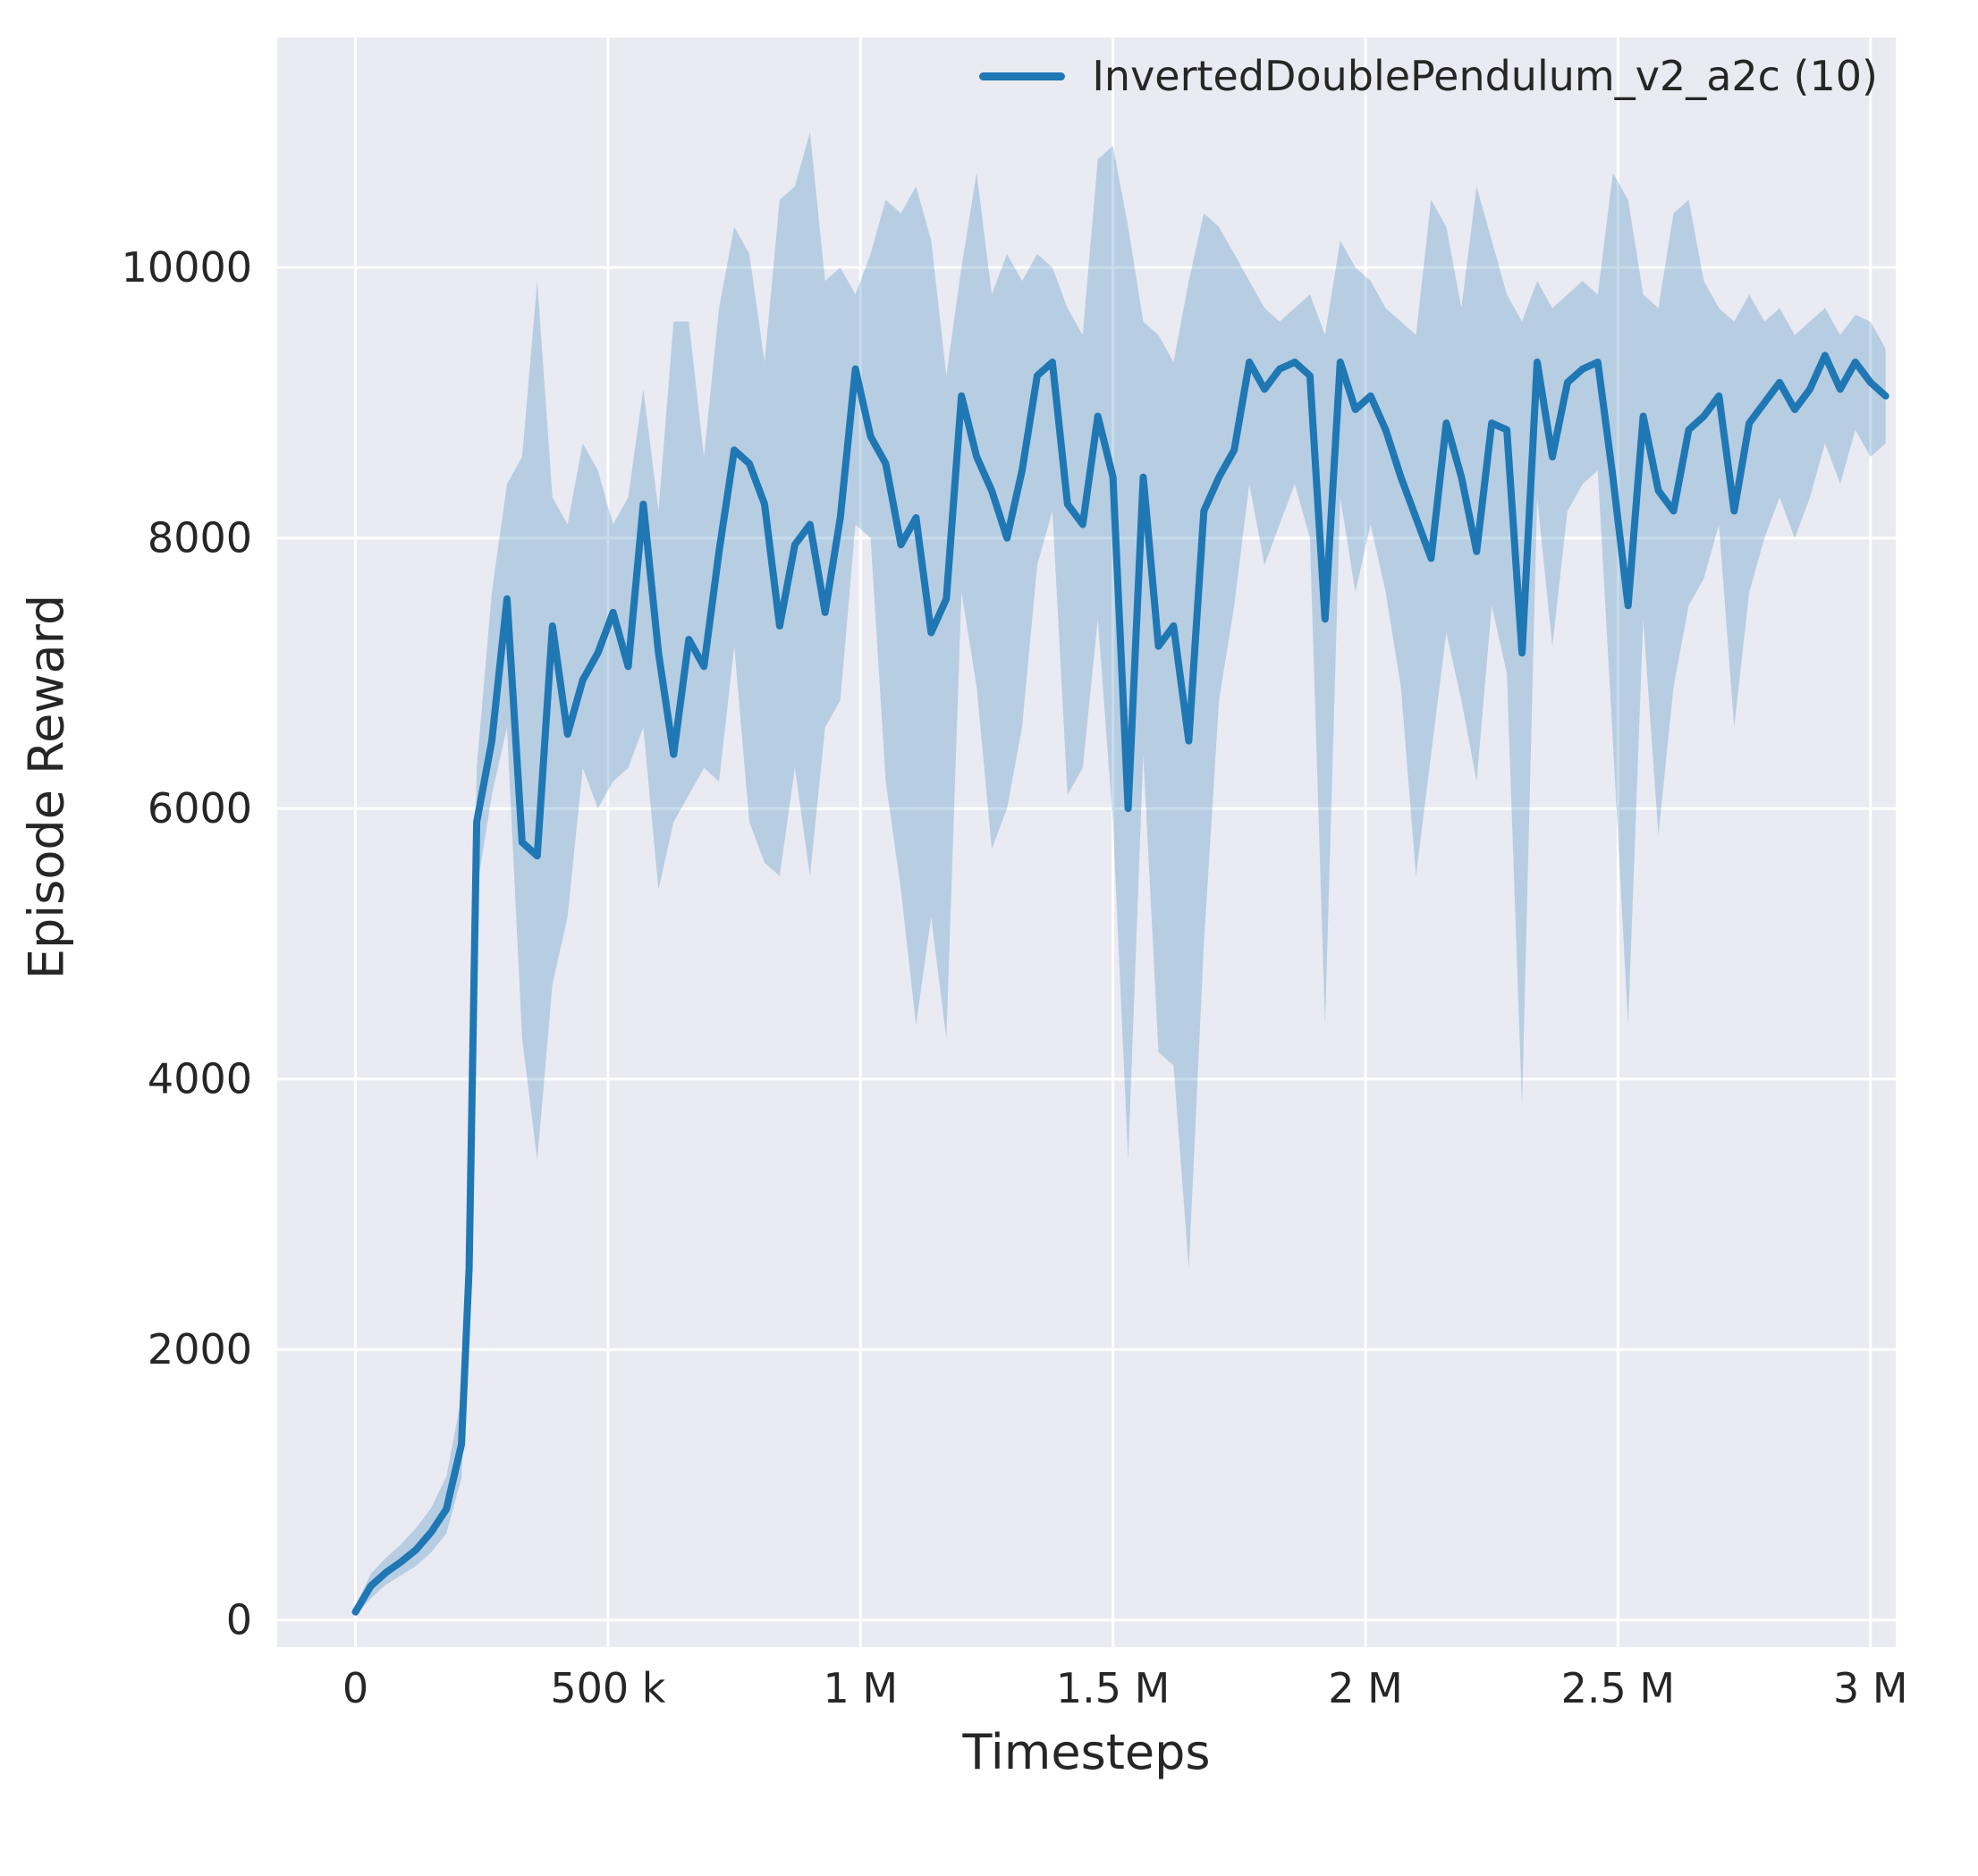  Describe the element at coordinates (200, 1079) in the screenshot. I see `y-tick-label: 4000` at that location.